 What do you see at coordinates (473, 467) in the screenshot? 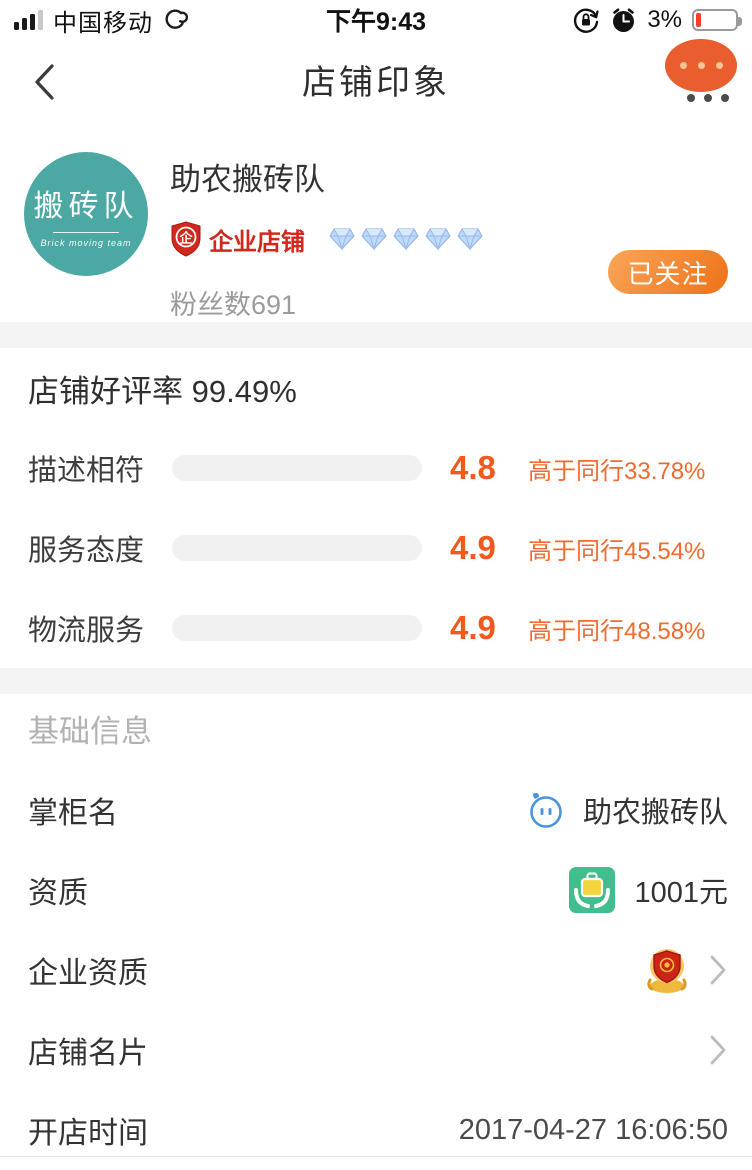
I see `rating-score: 4.8` at bounding box center [473, 467].